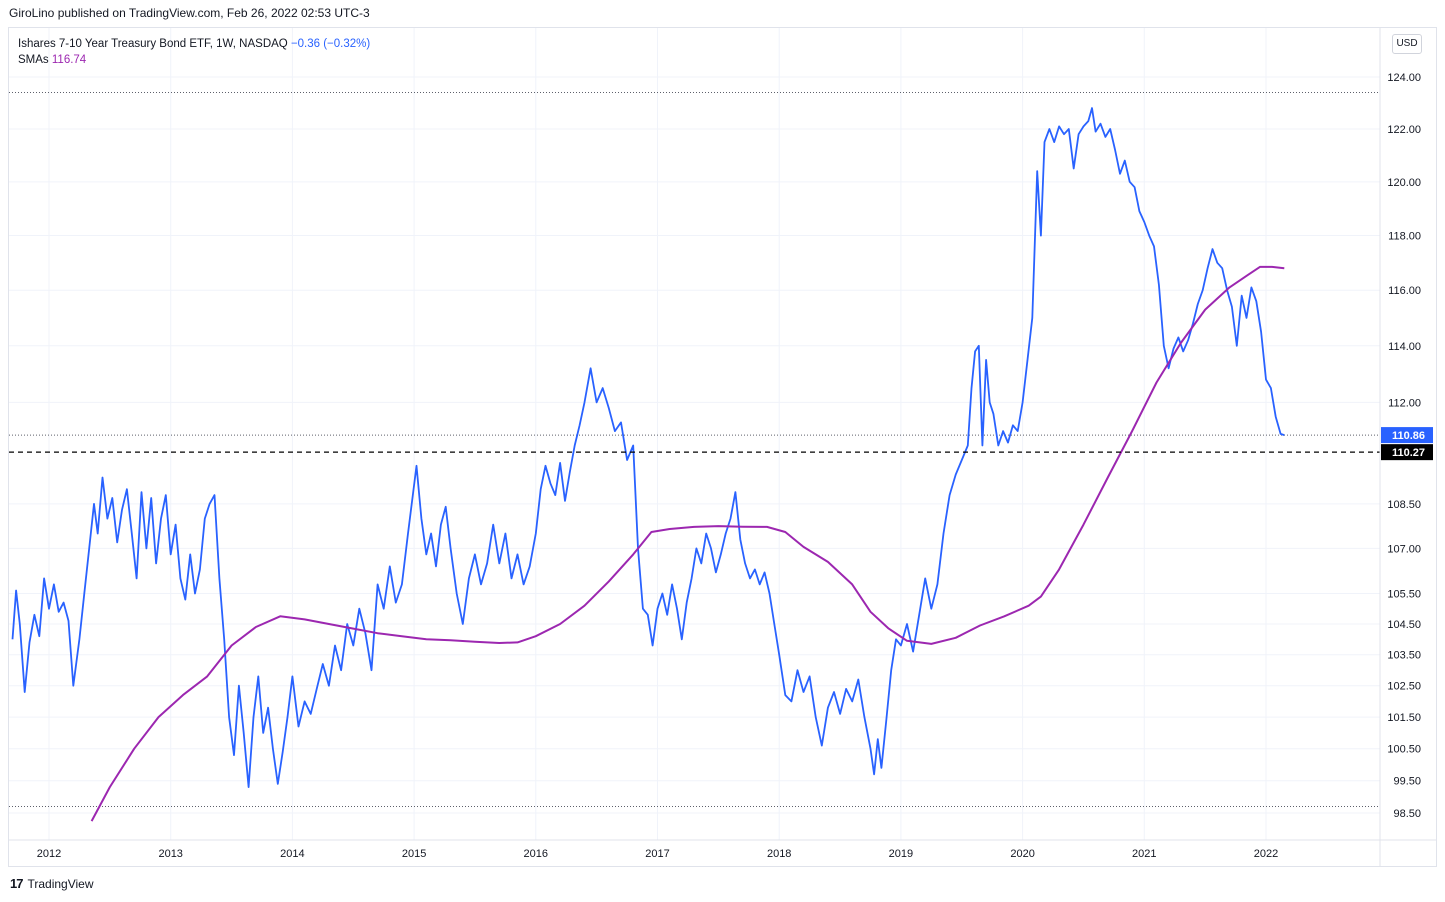 This screenshot has height=902, width=1445. Describe the element at coordinates (1404, 595) in the screenshot. I see `y-tick-label: 105.50` at that location.